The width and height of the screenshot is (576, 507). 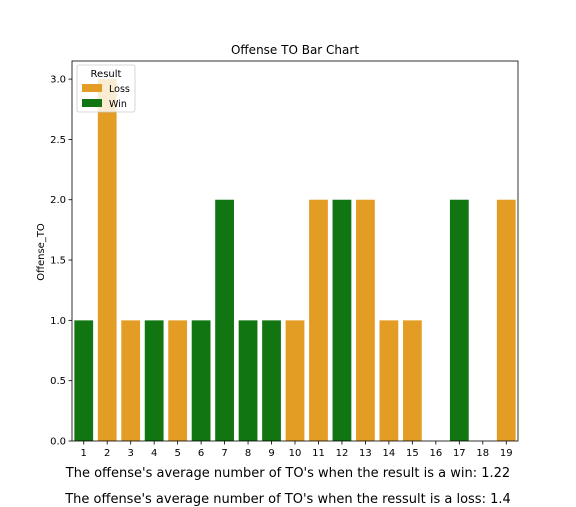 What do you see at coordinates (365, 453) in the screenshot?
I see `x-tick-label: 13` at bounding box center [365, 453].